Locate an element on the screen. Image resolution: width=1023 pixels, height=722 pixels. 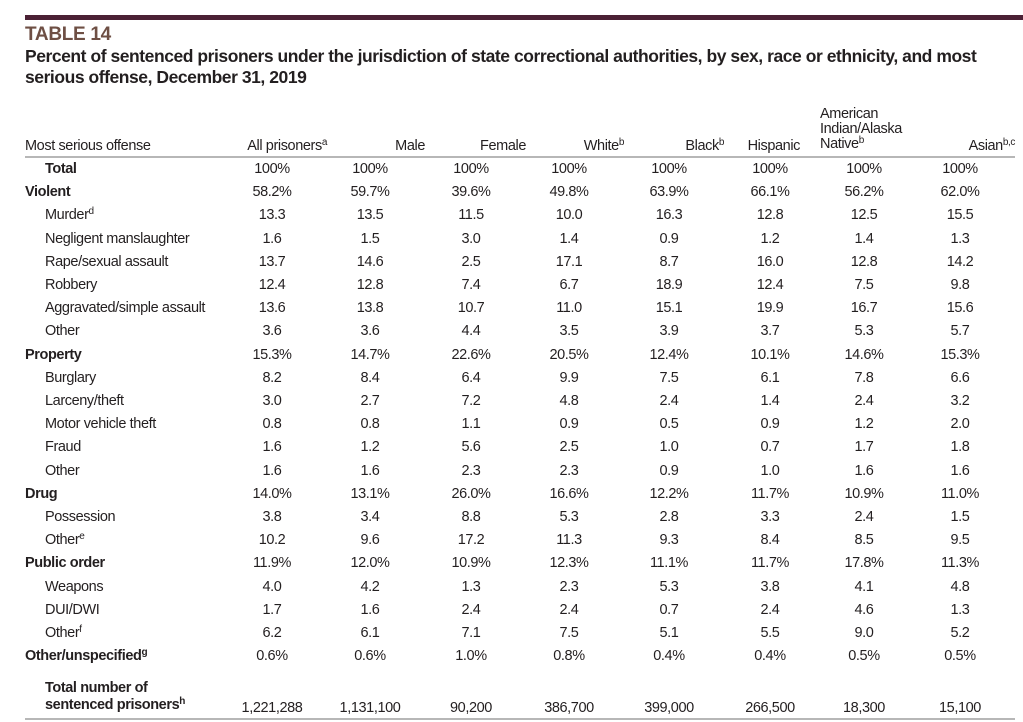
table-row: Robbery 12.4 12.8 7.4 6.7 18.9 12.4 7.5 9.8 is located at coordinates (511, 288).